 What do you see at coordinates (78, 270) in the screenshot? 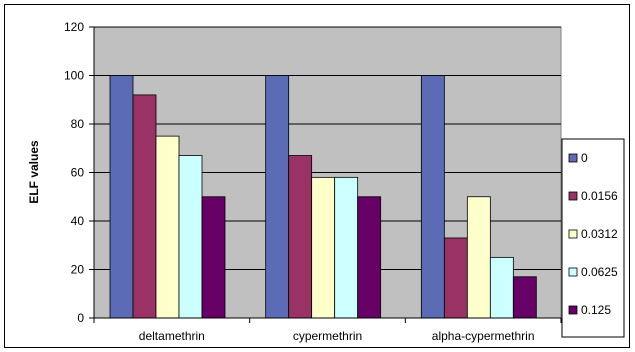
I see `y-tick-label: 20` at bounding box center [78, 270].